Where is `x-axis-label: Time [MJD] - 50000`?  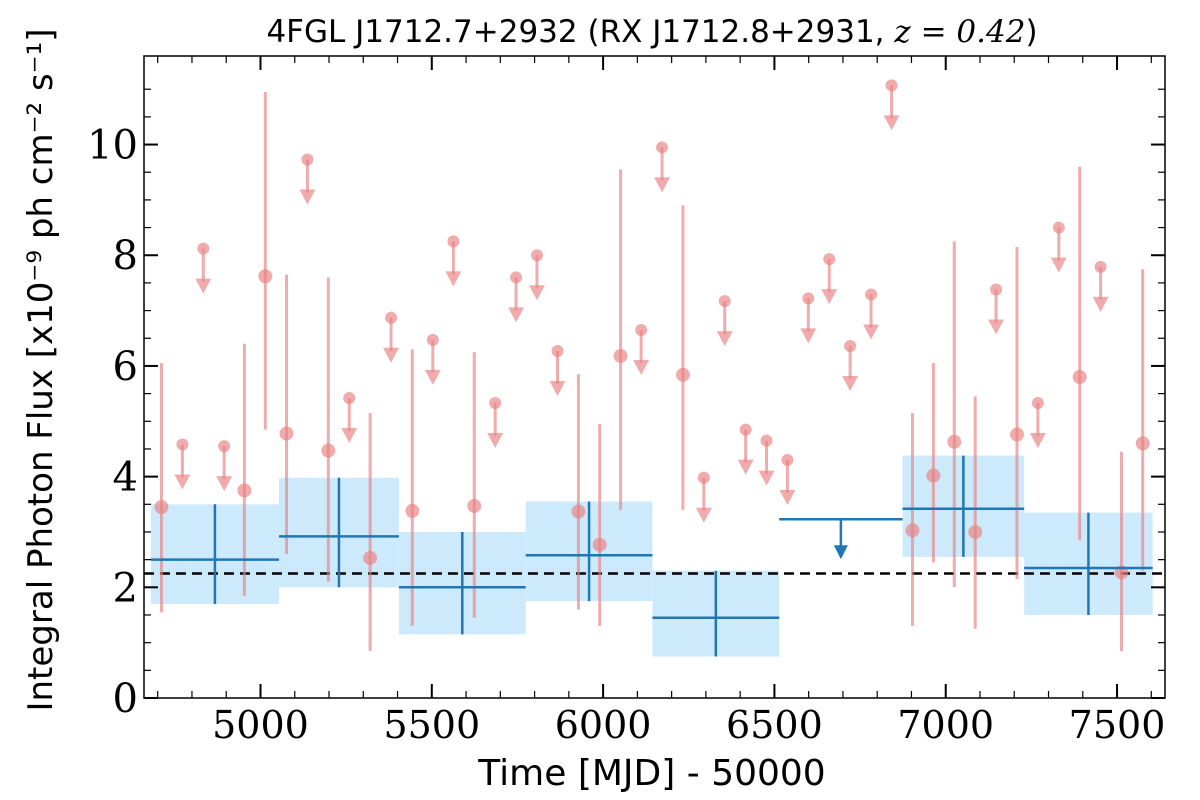 x-axis-label: Time [MJD] - 50000 is located at coordinates (651, 773).